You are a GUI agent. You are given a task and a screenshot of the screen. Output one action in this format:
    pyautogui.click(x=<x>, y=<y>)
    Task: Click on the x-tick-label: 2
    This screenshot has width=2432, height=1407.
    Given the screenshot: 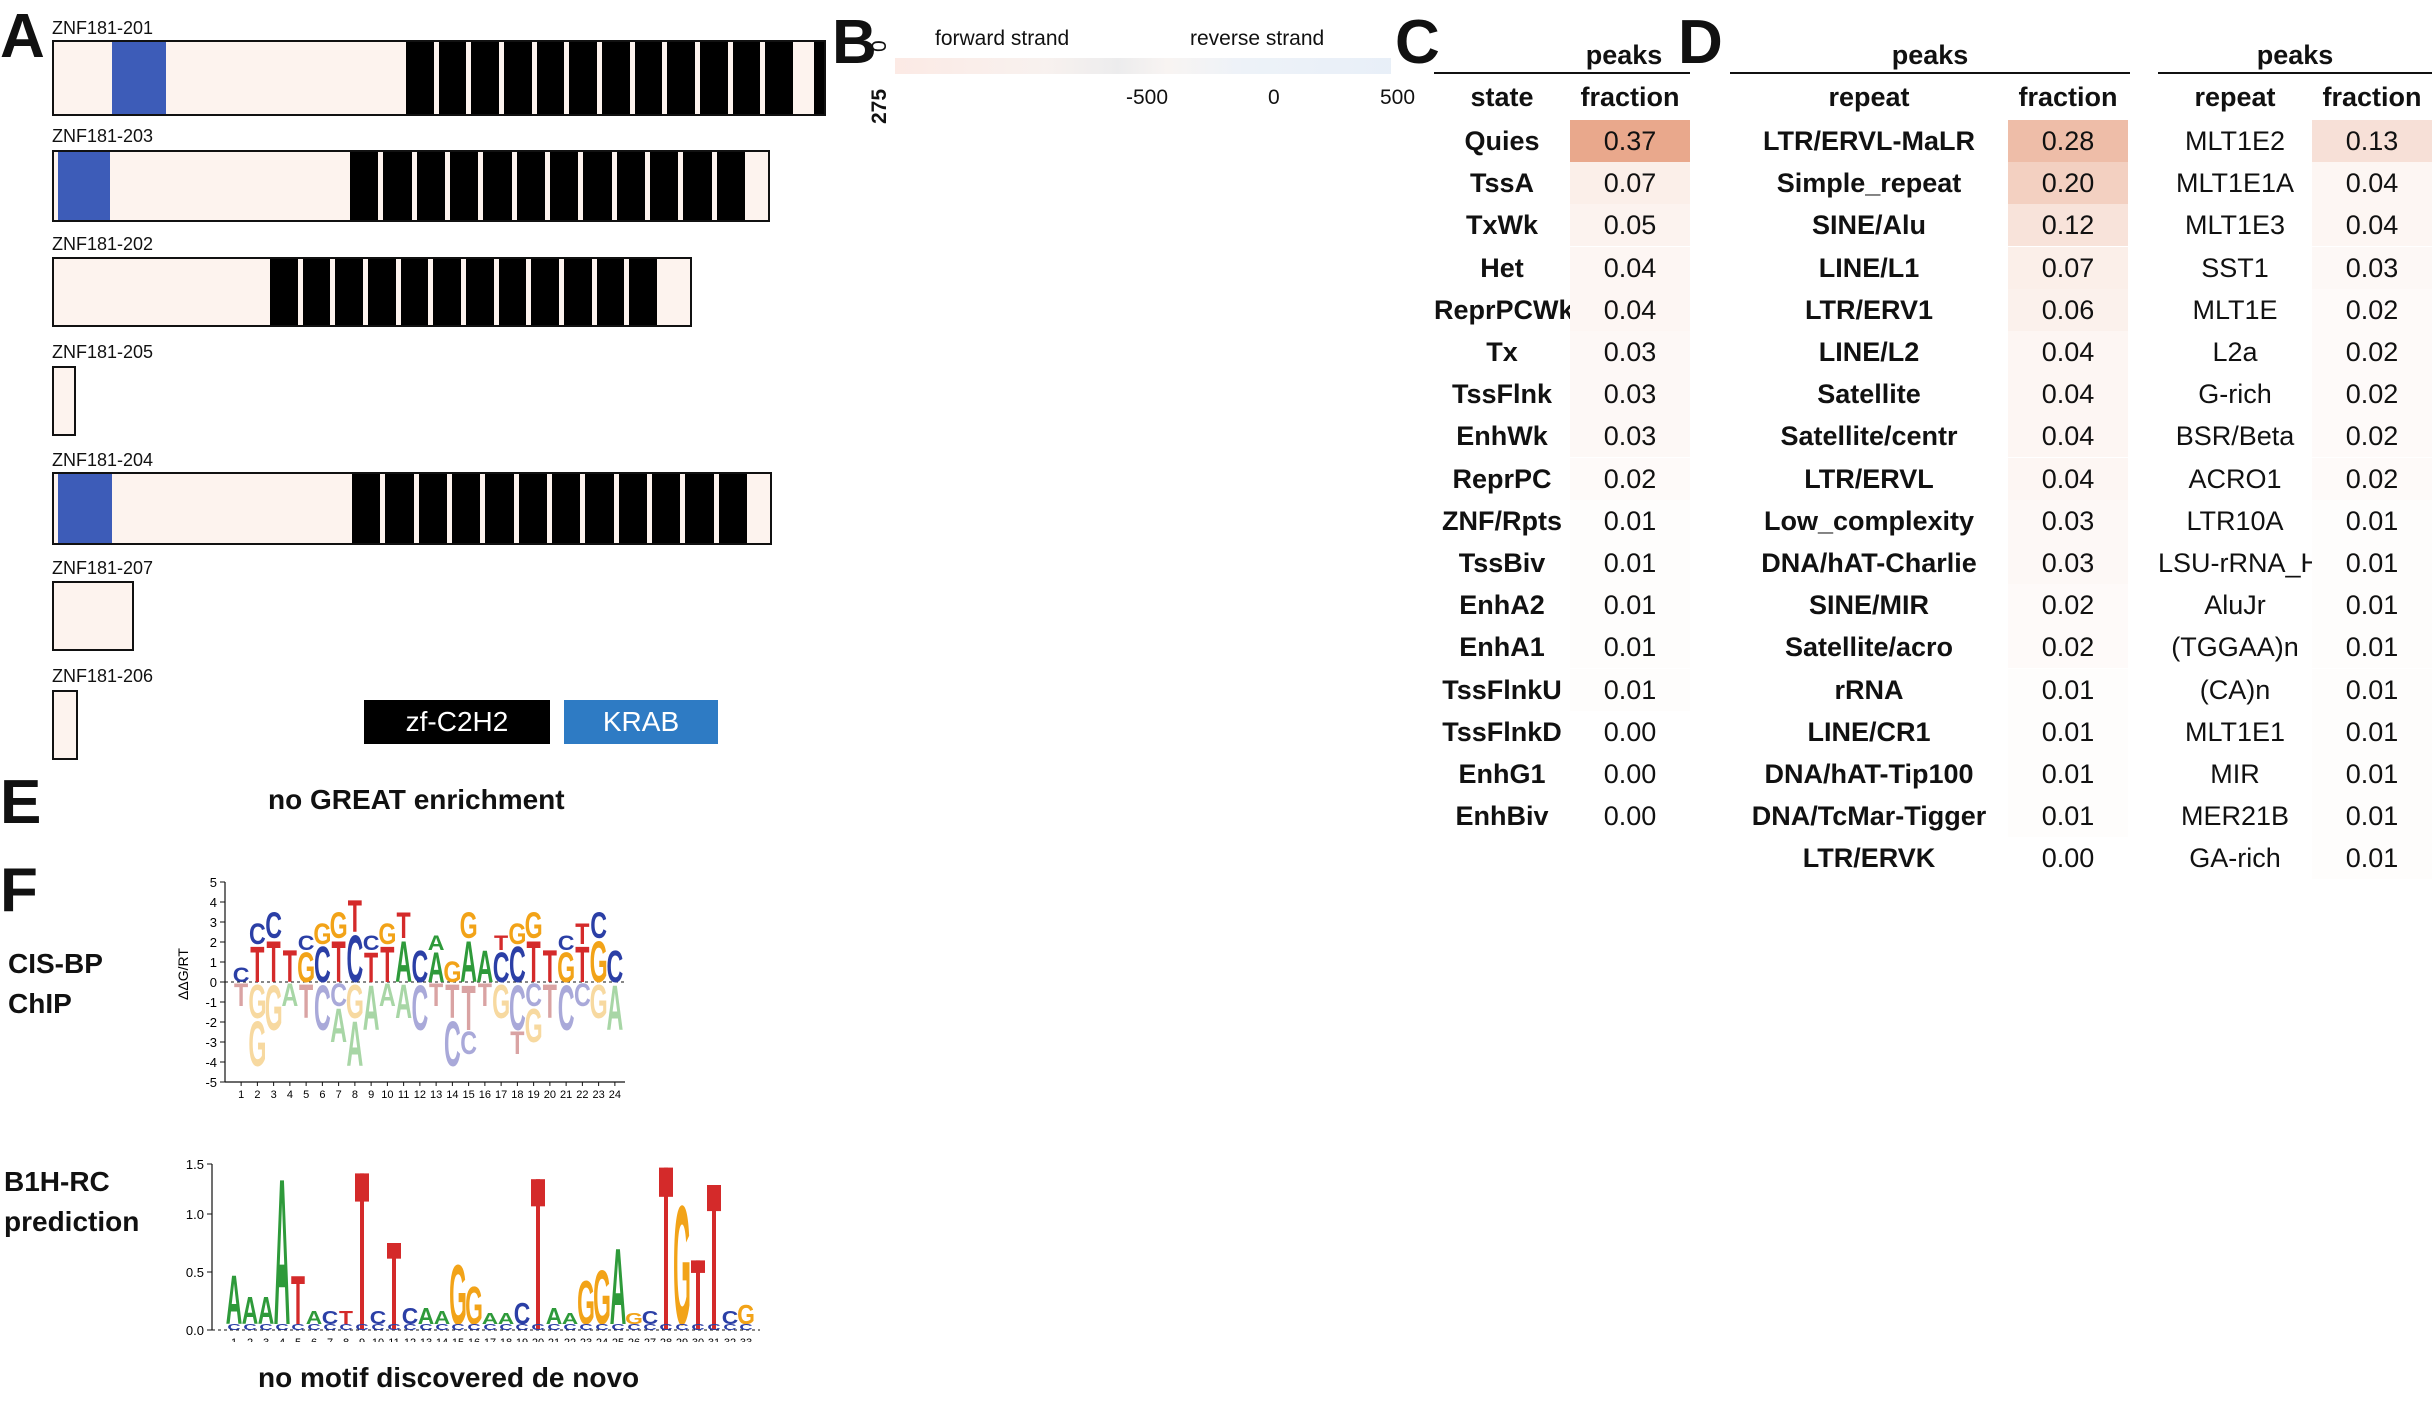 What is the action you would take?
    pyautogui.click(x=250, y=1339)
    